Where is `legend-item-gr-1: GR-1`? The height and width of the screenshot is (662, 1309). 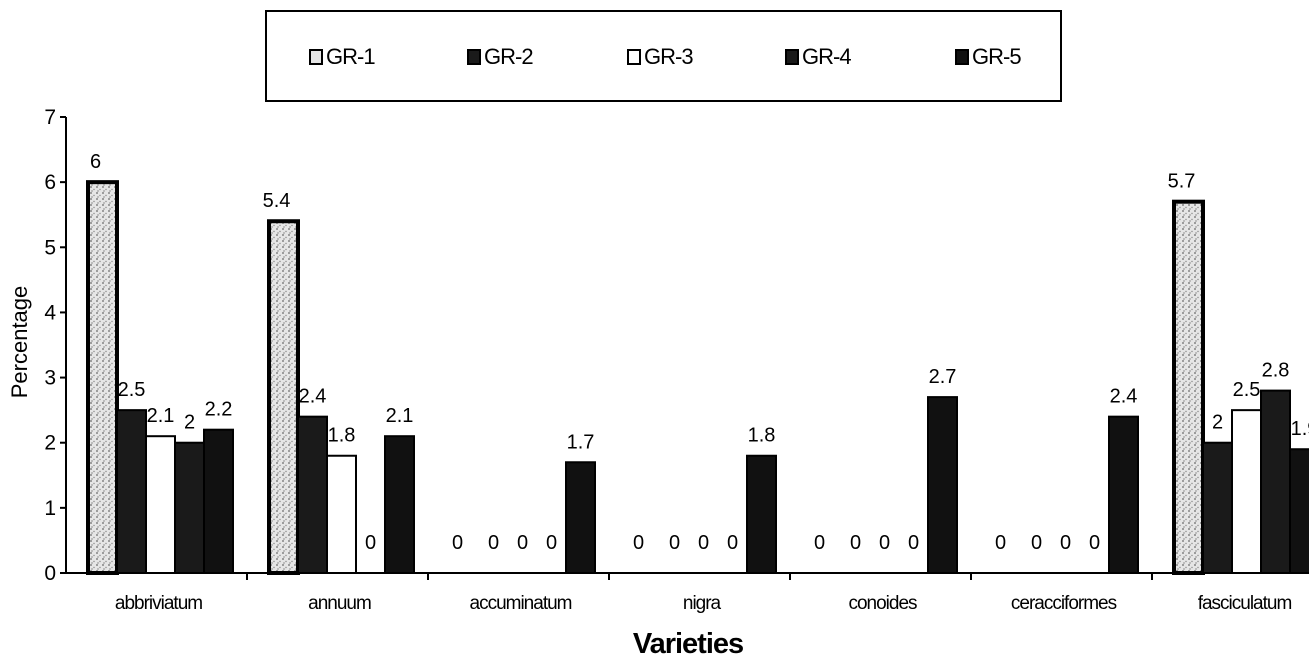
legend-item-gr-1: GR-1 is located at coordinates (342, 57).